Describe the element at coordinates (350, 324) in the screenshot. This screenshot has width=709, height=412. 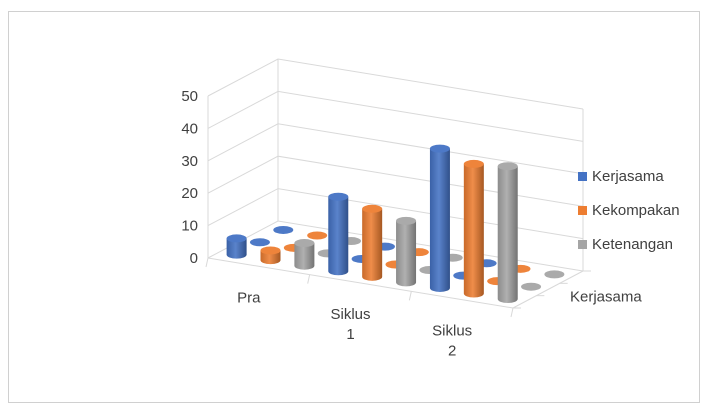
I see `category-label: Siklus 1` at that location.